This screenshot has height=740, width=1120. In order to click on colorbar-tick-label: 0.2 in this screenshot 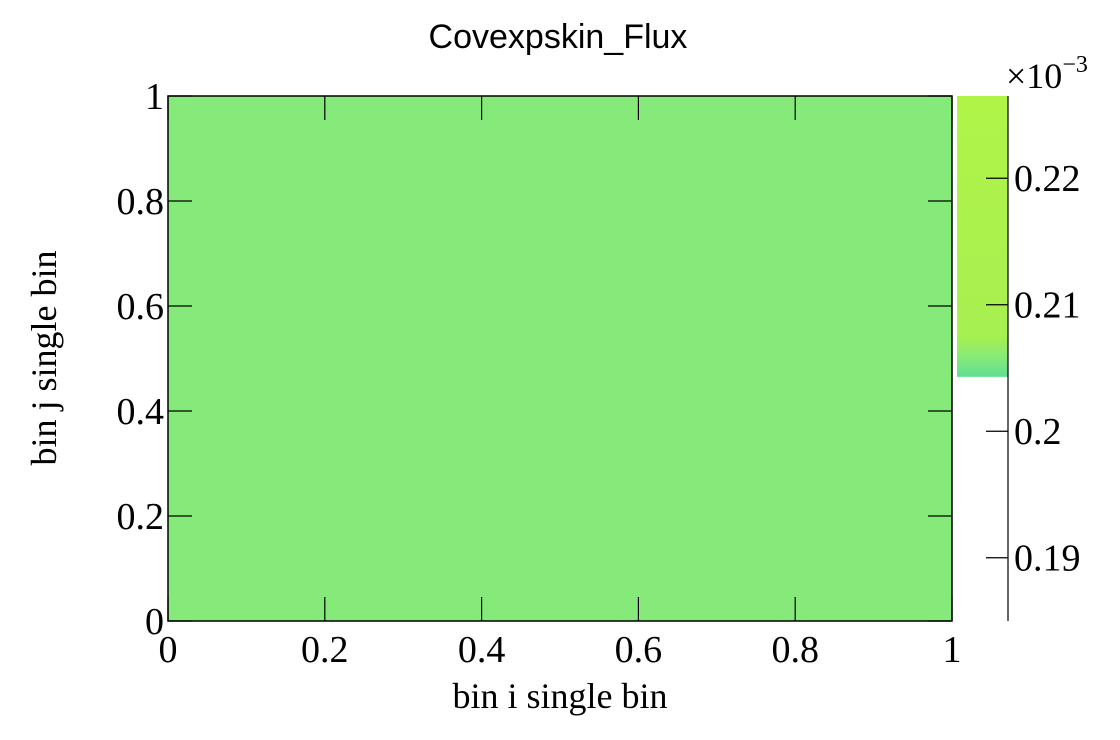, I will do `click(1038, 432)`.